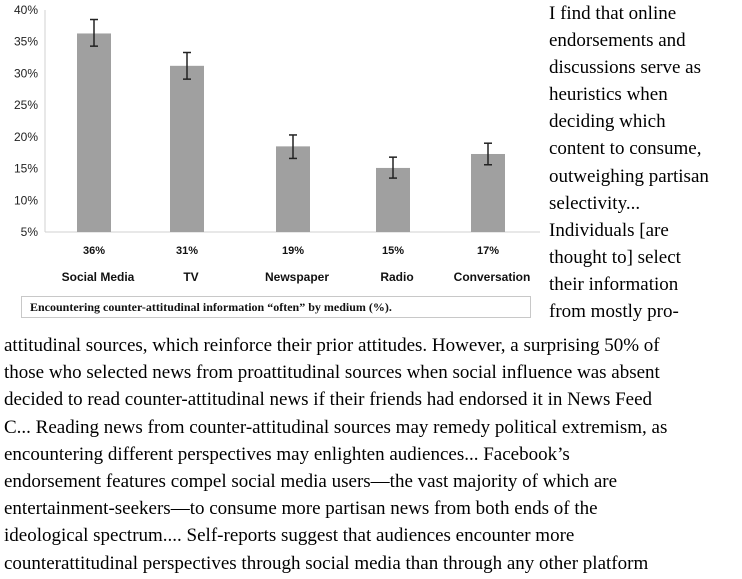  What do you see at coordinates (26, 42) in the screenshot?
I see `y-tick-label: 35%` at bounding box center [26, 42].